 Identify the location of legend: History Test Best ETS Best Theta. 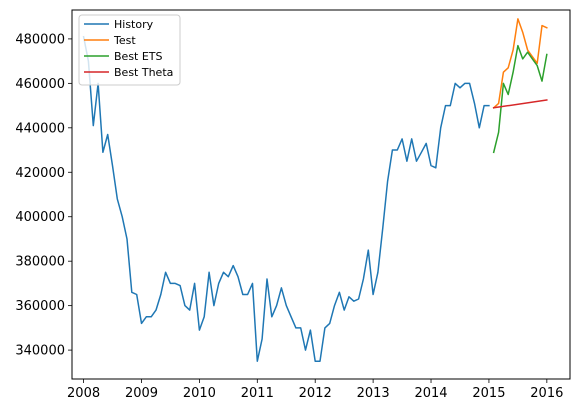
(129, 50).